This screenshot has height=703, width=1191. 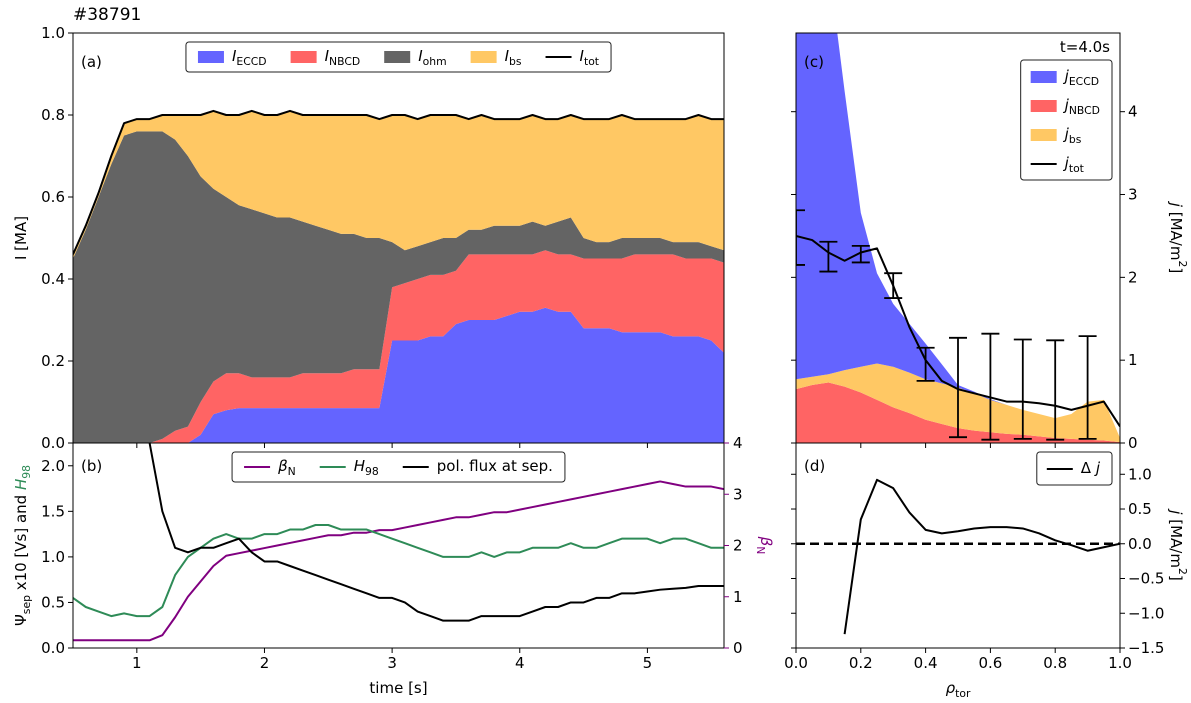 I want to click on legend-label: jbs, so click(x=1072, y=135).